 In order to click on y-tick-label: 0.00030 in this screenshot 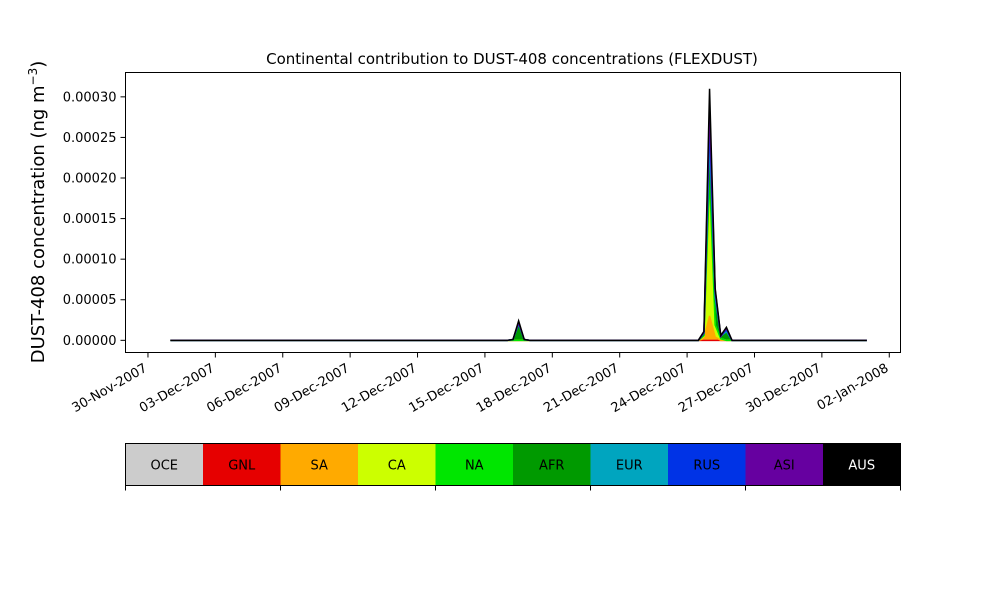, I will do `click(90, 97)`.